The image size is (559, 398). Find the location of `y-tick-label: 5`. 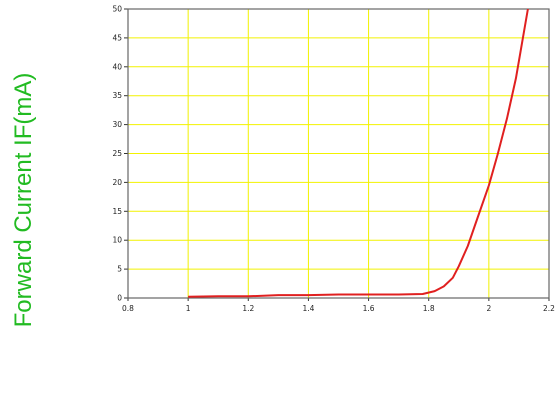

y-tick-label: 5 is located at coordinates (119, 269).